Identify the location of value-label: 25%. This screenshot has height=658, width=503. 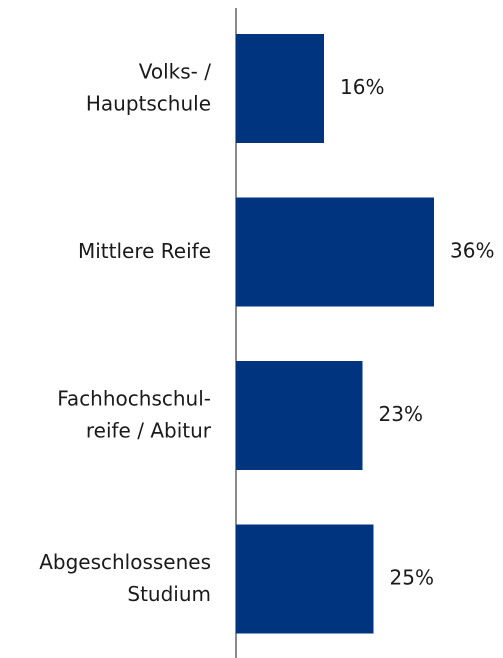
(412, 578).